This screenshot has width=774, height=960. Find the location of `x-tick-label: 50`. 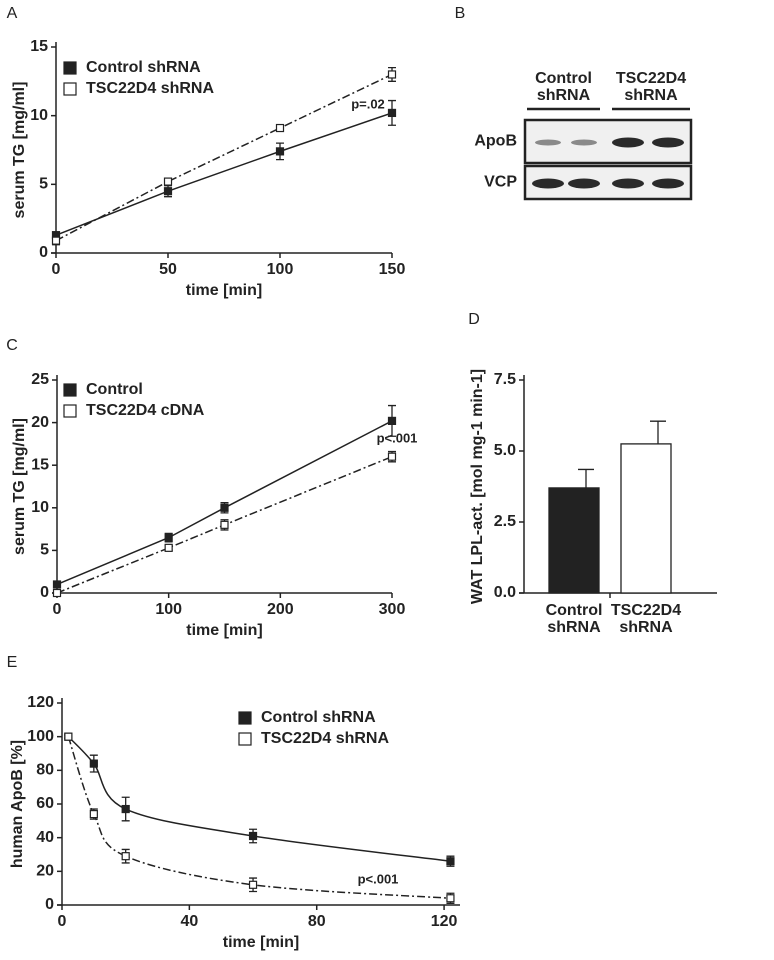

x-tick-label: 50 is located at coordinates (168, 269).